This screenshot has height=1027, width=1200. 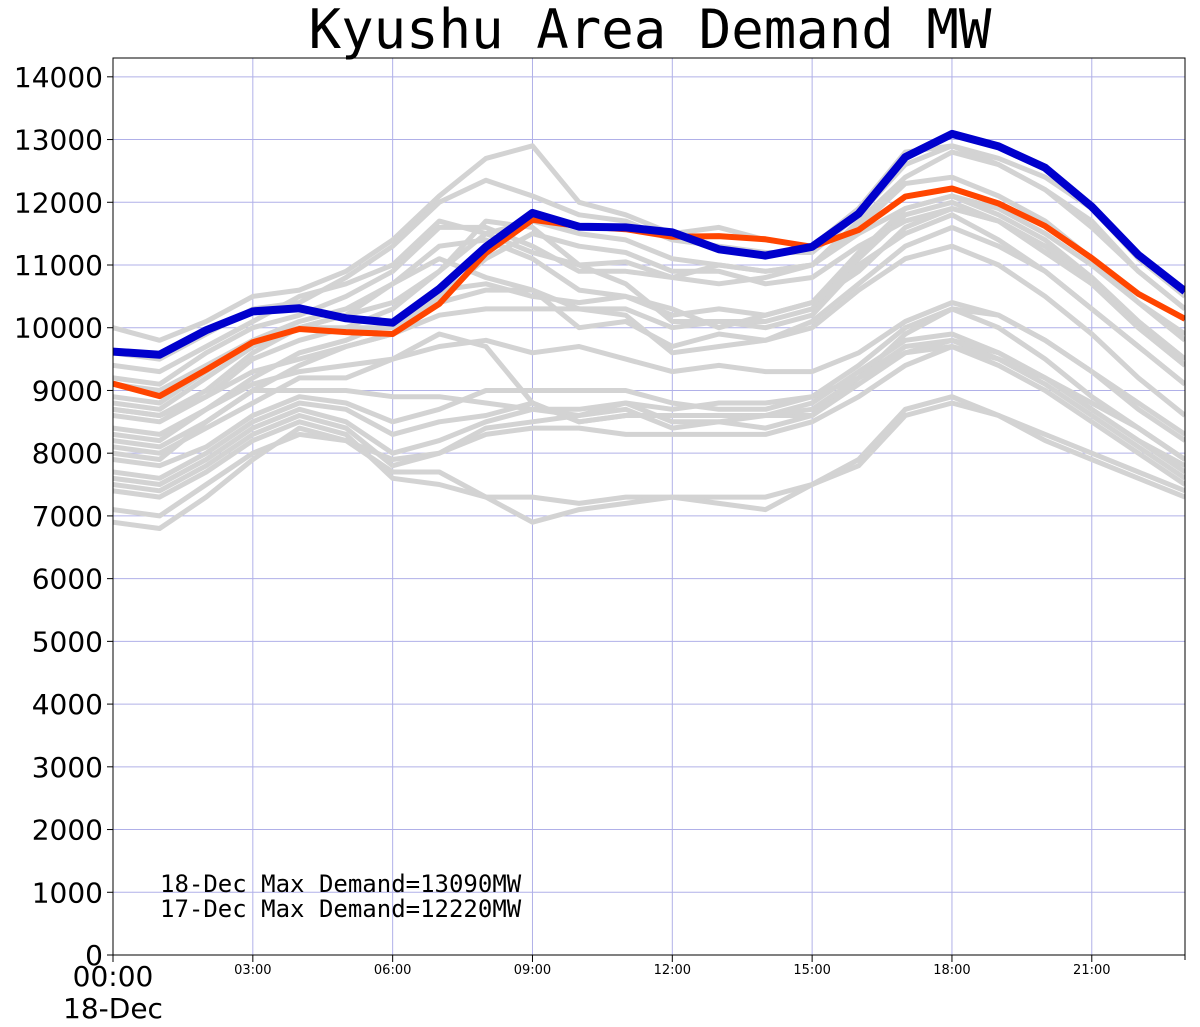 I want to click on y-tick-label: 5000, so click(x=67, y=641).